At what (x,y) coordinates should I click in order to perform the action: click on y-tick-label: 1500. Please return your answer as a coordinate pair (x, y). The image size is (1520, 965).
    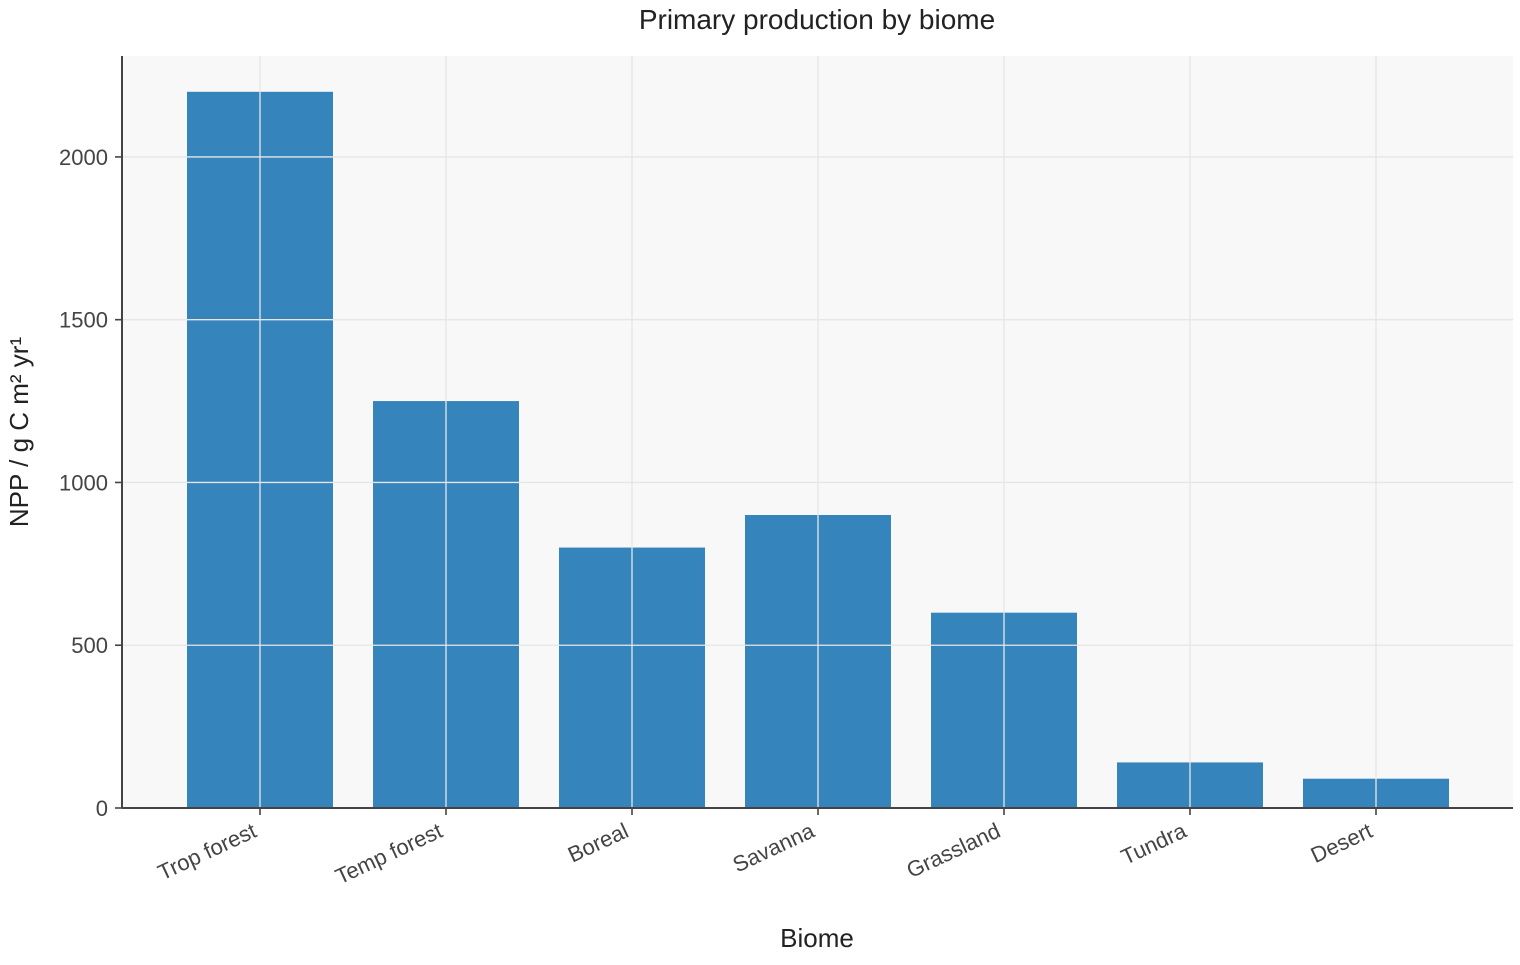
    Looking at the image, I should click on (83, 320).